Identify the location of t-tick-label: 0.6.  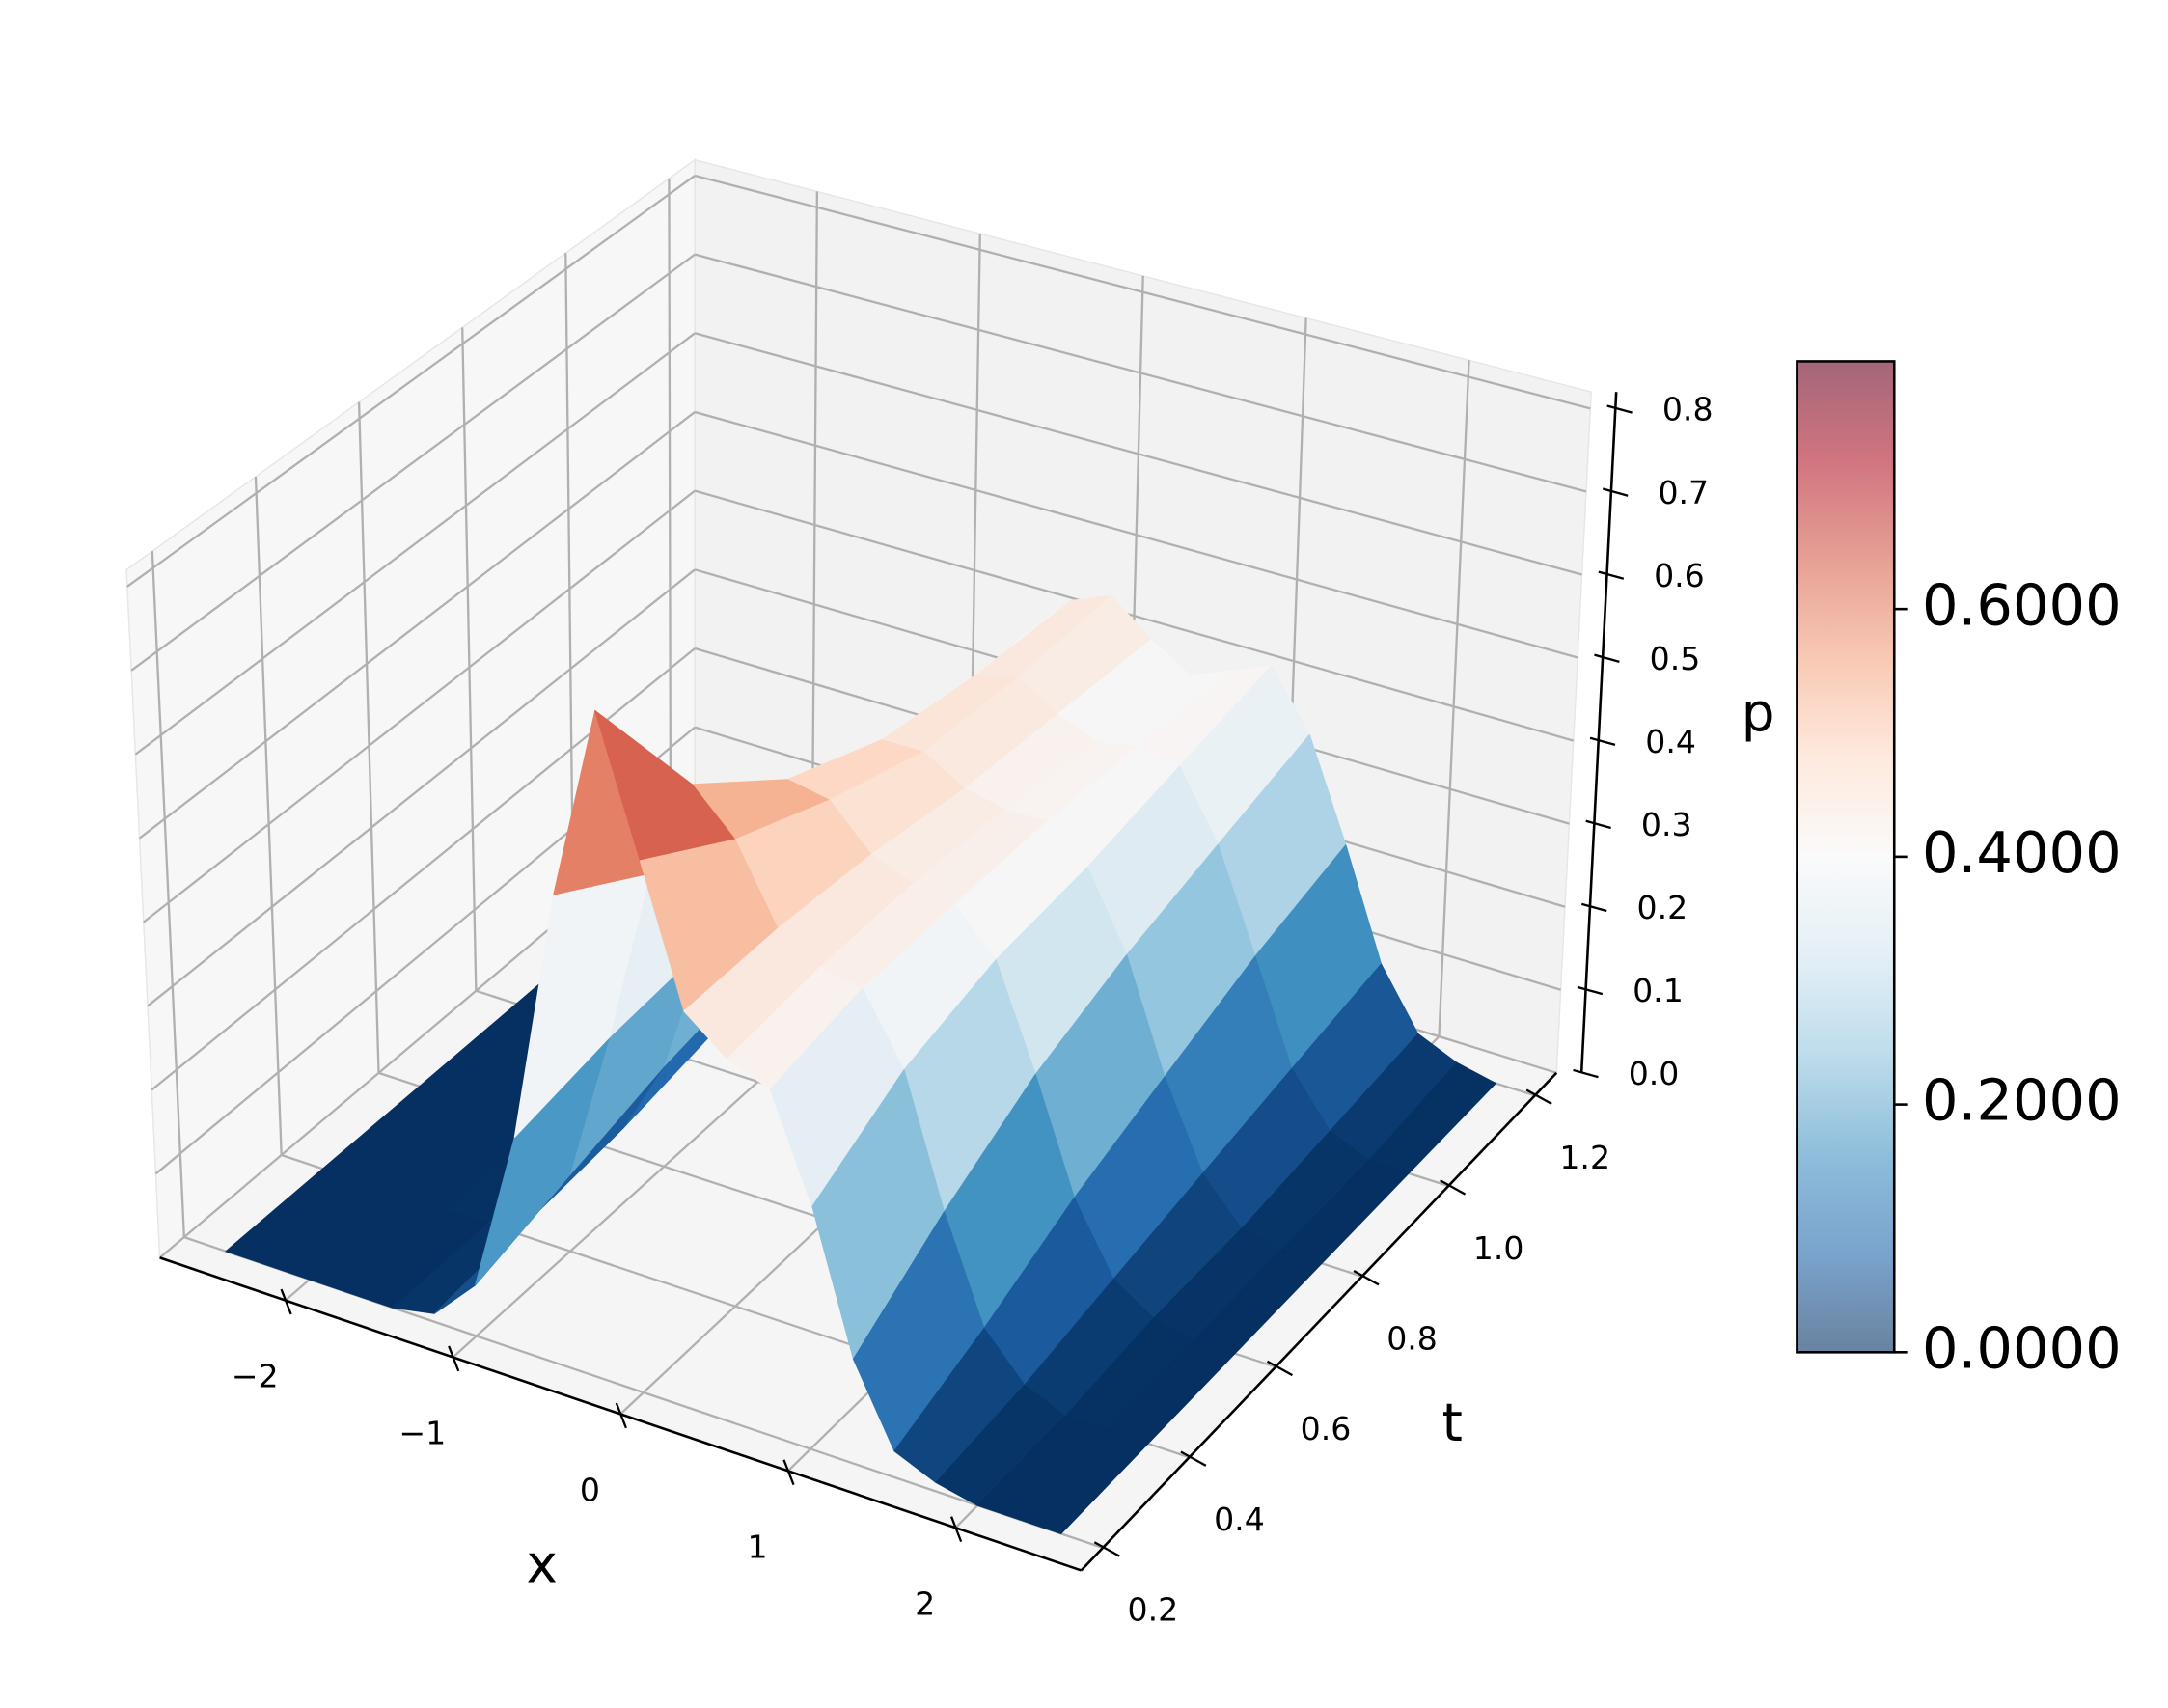
(1326, 1428).